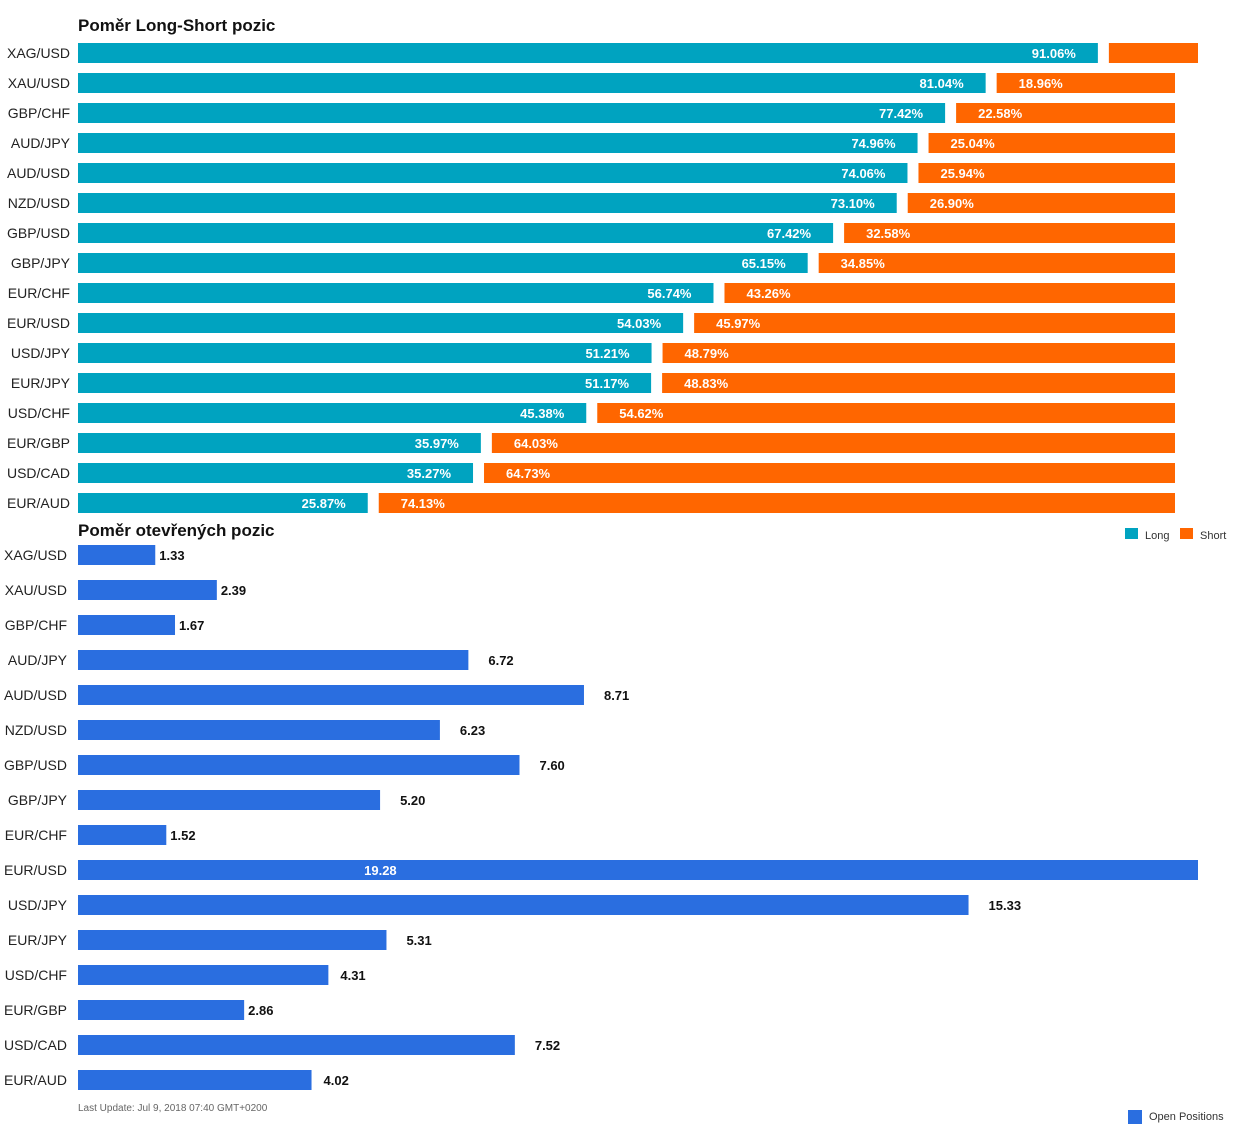 This screenshot has width=1235, height=1134. What do you see at coordinates (147, 590) in the screenshot?
I see `open-bar-xau-usd` at bounding box center [147, 590].